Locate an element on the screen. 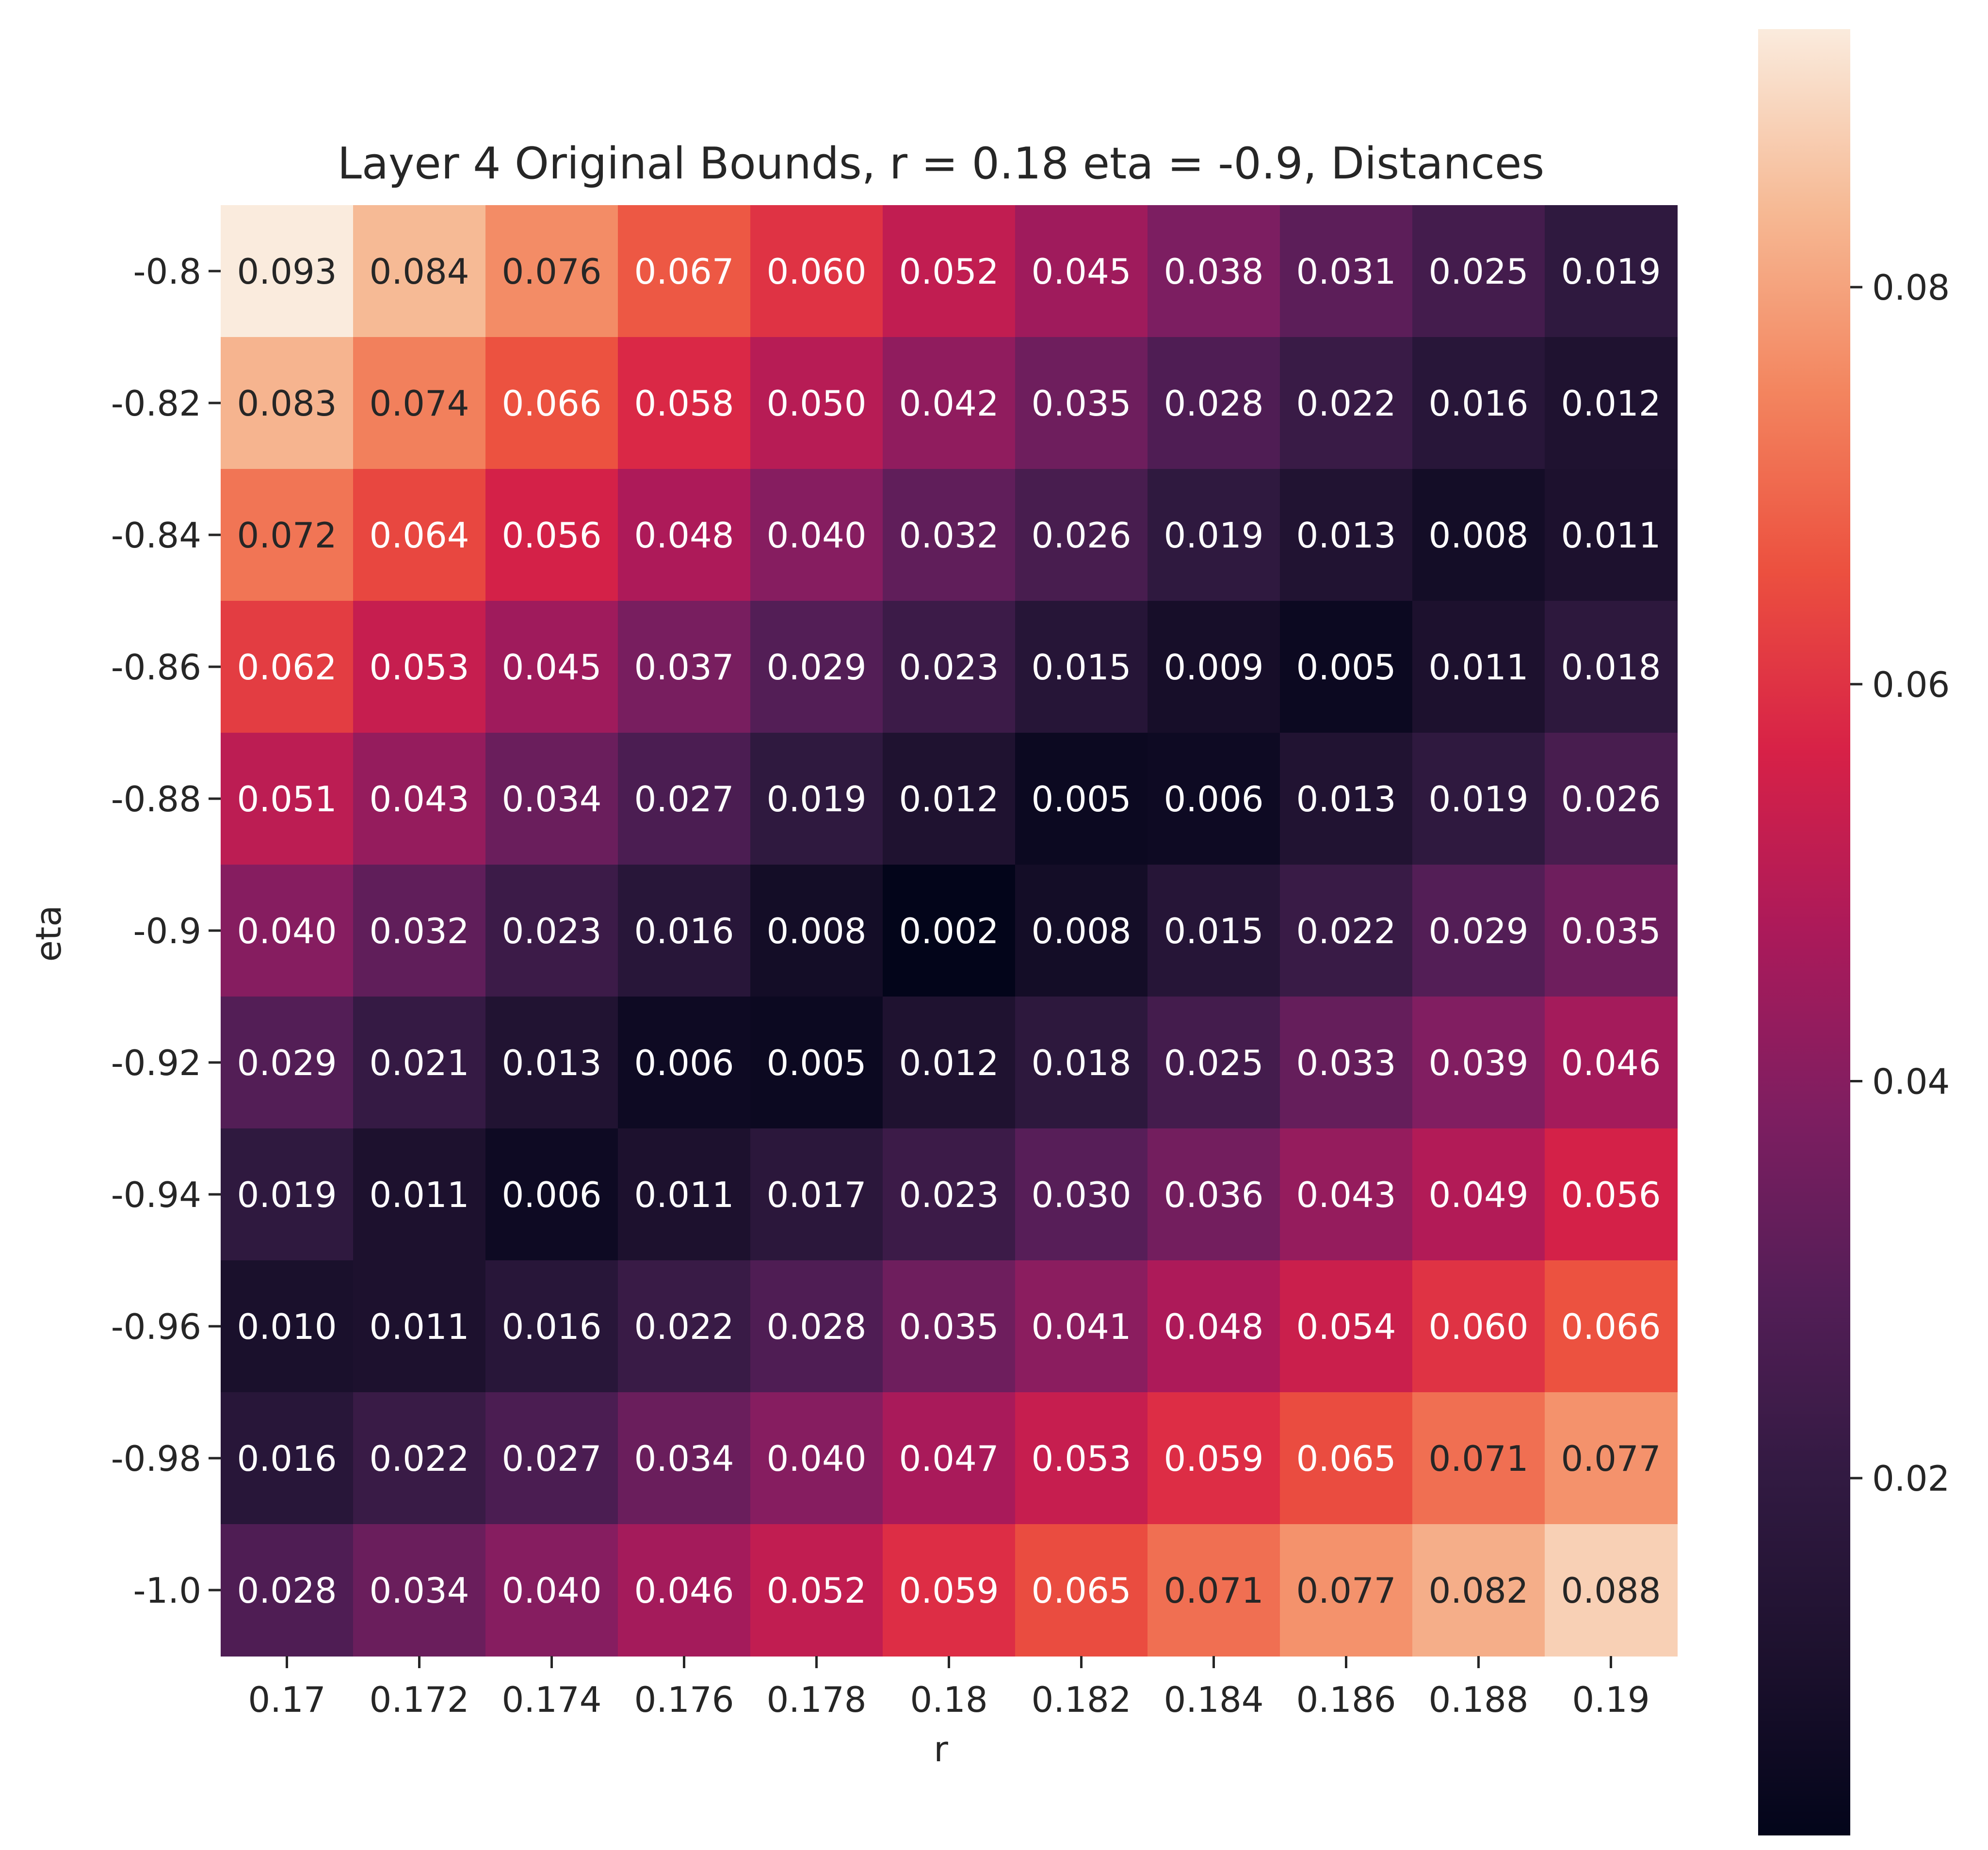 The height and width of the screenshot is (1850, 1988). cell-value-label: 0.005 is located at coordinates (1346, 667).